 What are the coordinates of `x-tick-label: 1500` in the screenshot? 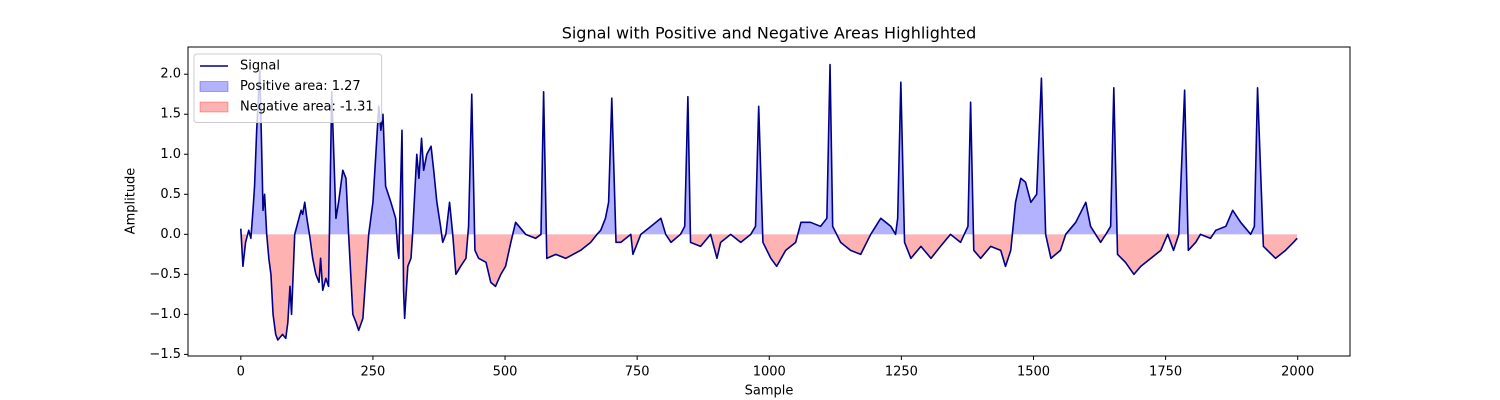 It's located at (1033, 372).